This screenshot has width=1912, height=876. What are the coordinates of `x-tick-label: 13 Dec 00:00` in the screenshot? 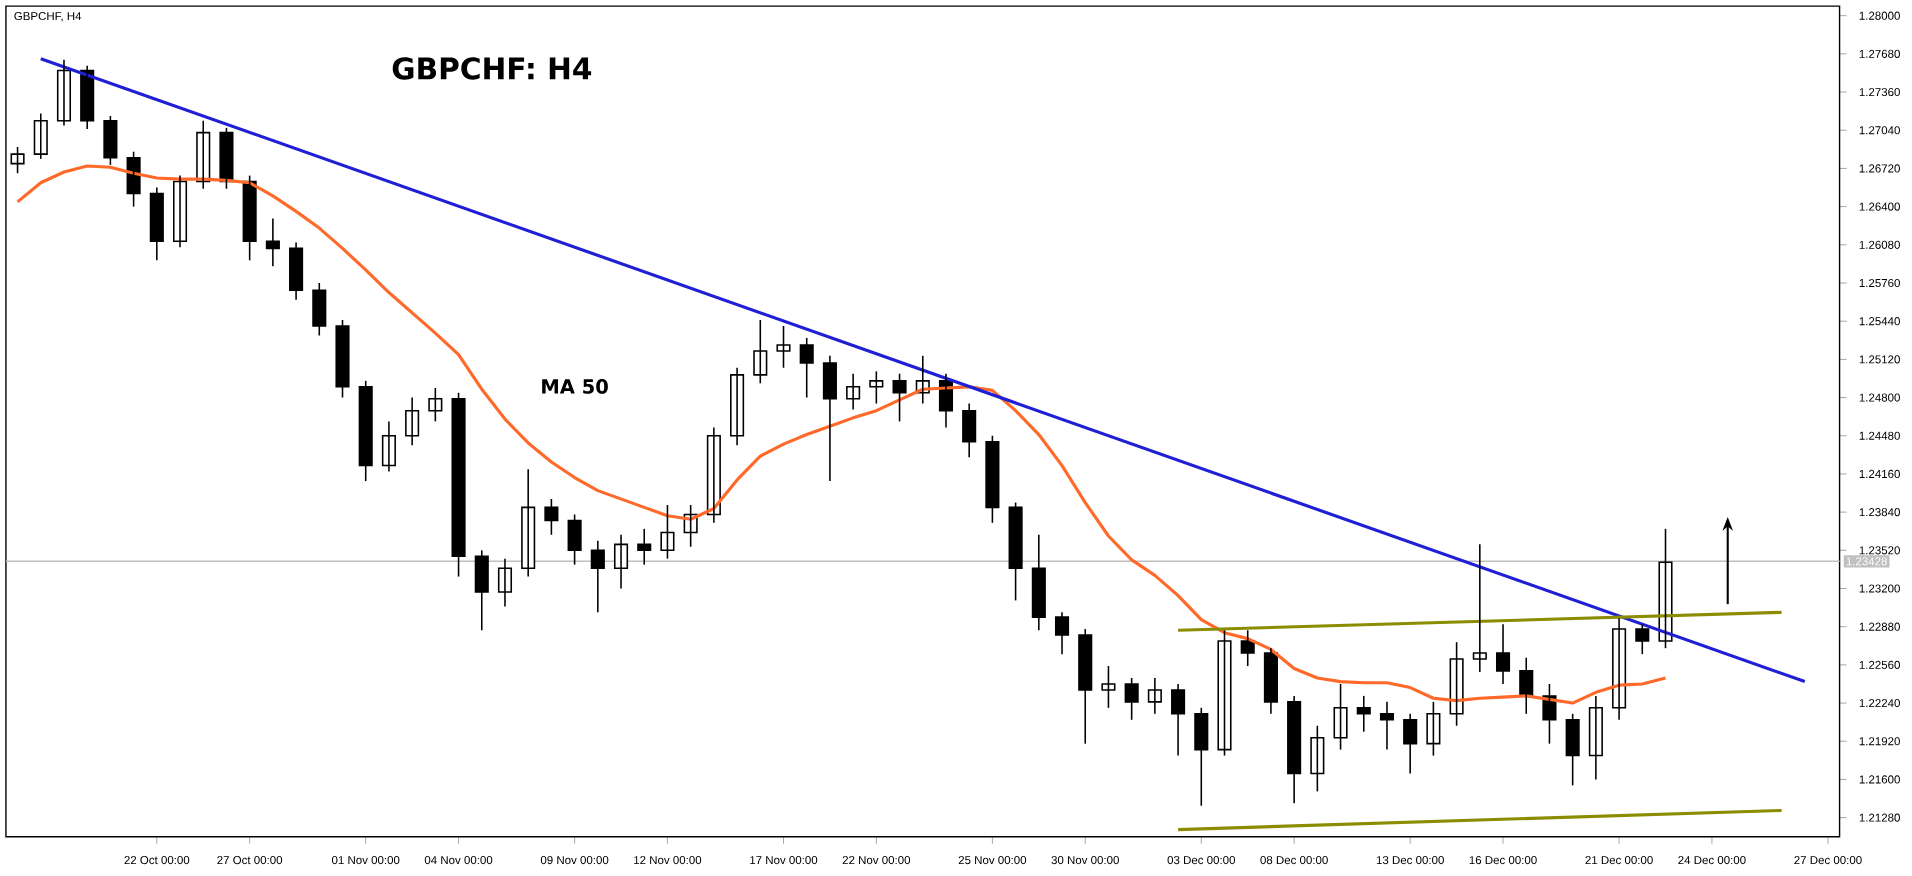 It's located at (1410, 860).